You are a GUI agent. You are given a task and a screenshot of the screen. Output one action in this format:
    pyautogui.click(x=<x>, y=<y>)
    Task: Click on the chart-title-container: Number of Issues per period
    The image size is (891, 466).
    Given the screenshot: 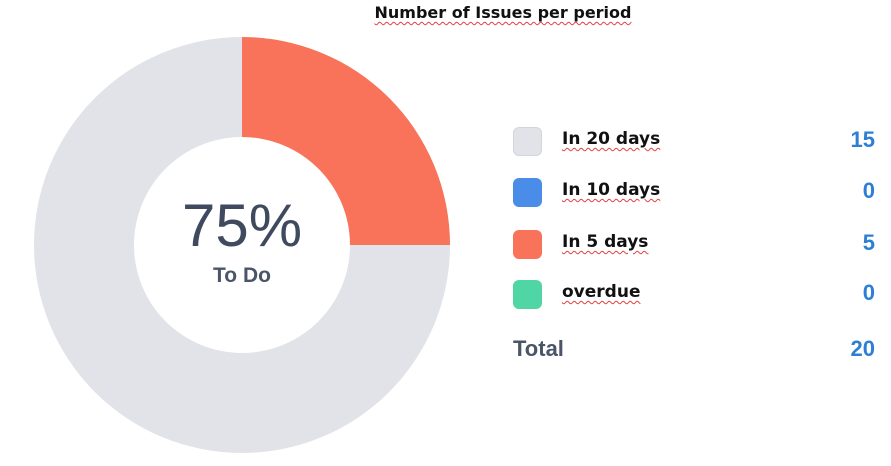 What is the action you would take?
    pyautogui.click(x=445, y=13)
    